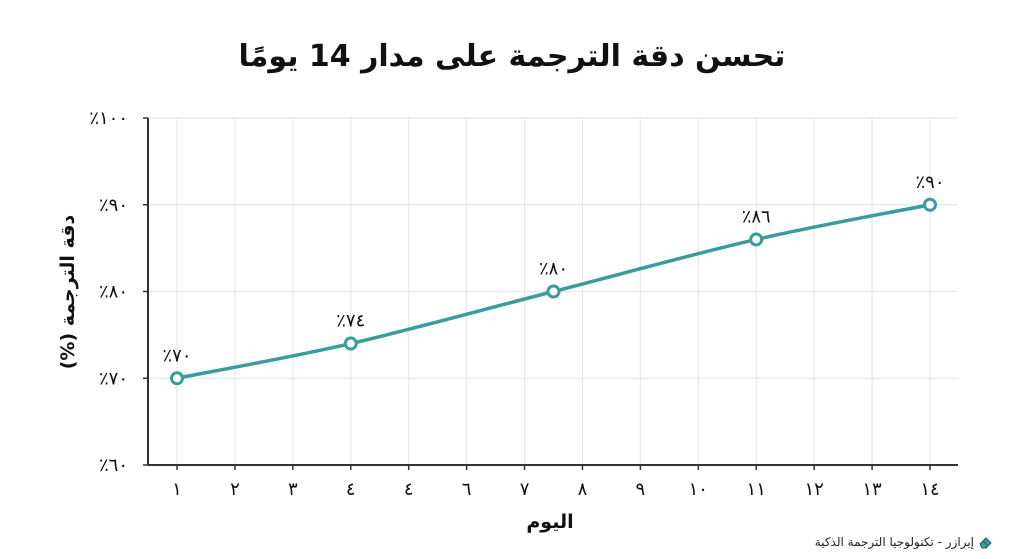 Image resolution: width=1024 pixels, height=559 pixels. Describe the element at coordinates (177, 489) in the screenshot. I see `x-tick-label: ١` at that location.